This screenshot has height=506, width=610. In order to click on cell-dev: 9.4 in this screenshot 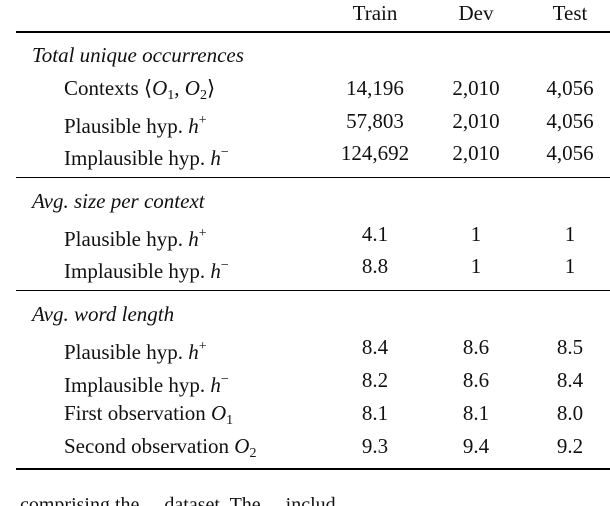, I will do `click(476, 446)`.